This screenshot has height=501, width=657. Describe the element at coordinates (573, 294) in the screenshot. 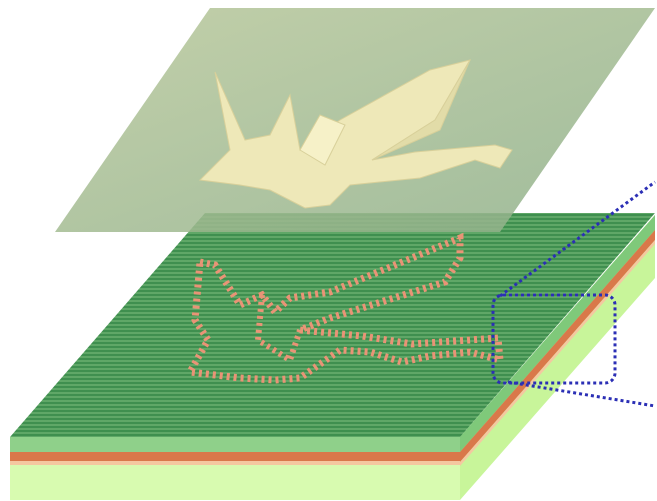

I see `zoom-indicator` at that location.